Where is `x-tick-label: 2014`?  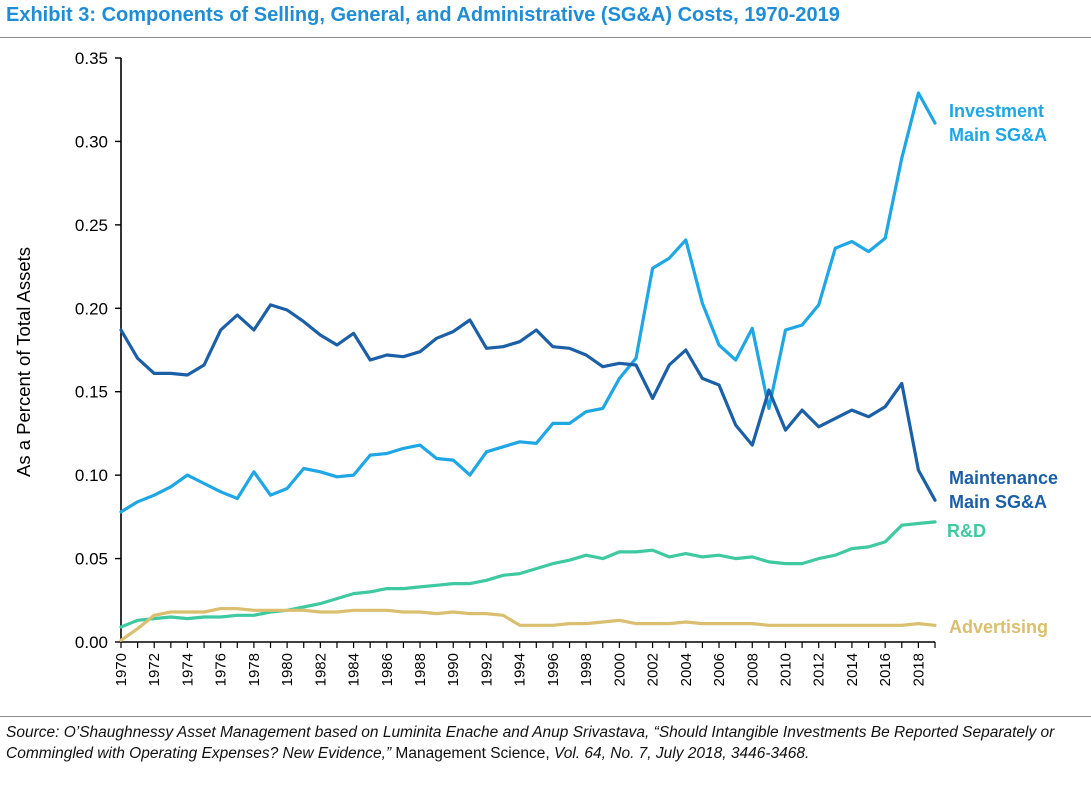
x-tick-label: 2014 is located at coordinates (852, 669).